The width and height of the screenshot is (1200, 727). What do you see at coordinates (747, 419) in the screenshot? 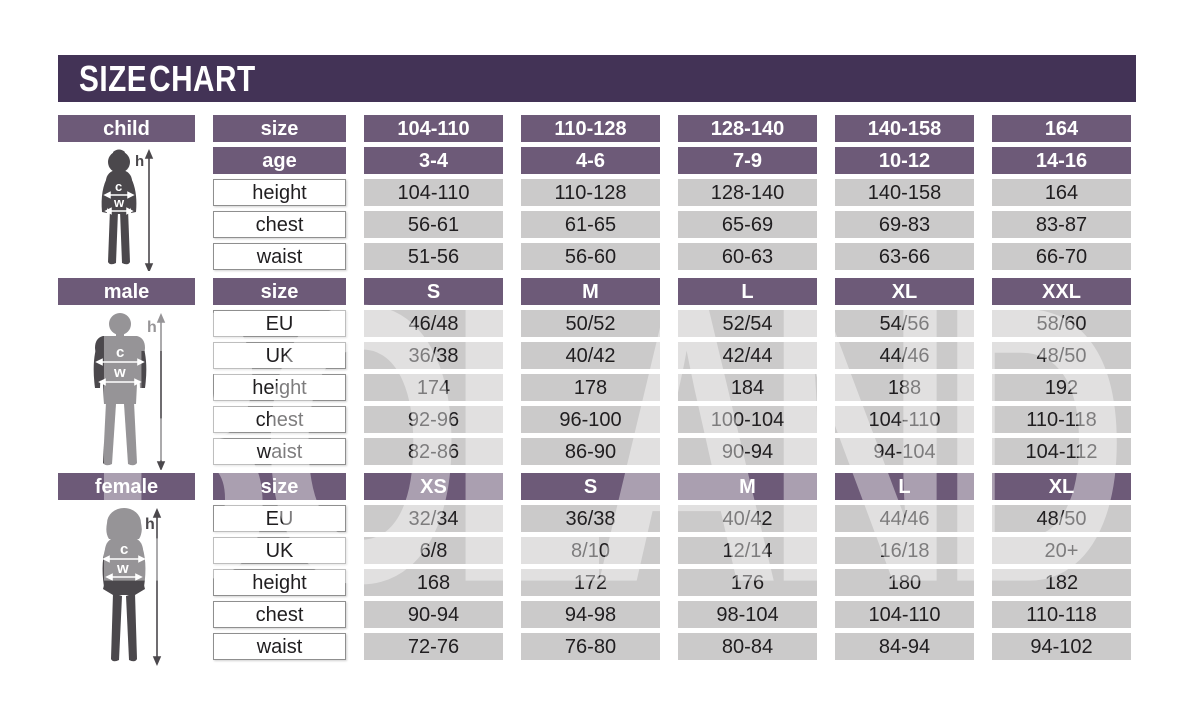
I see `male-chest-cell: 100-104` at bounding box center [747, 419].